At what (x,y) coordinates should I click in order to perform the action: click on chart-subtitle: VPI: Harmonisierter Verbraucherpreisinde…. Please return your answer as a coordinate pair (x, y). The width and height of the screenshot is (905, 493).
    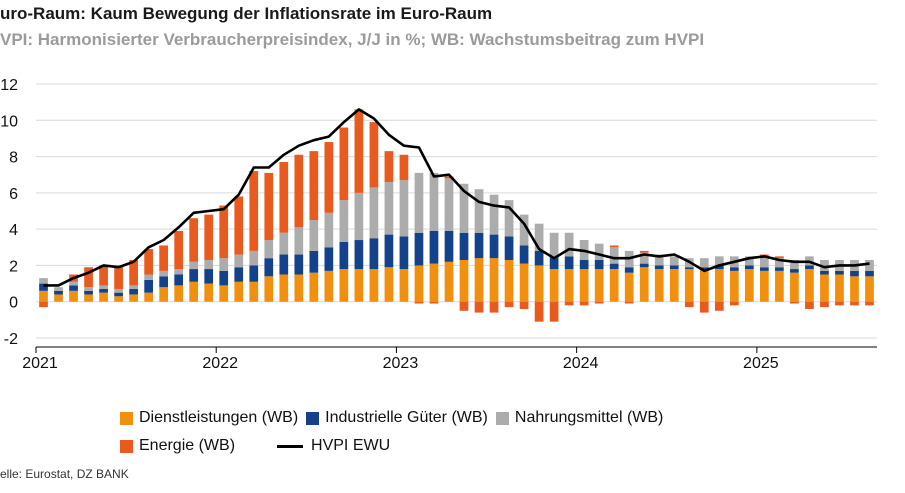
    Looking at the image, I should click on (352, 39).